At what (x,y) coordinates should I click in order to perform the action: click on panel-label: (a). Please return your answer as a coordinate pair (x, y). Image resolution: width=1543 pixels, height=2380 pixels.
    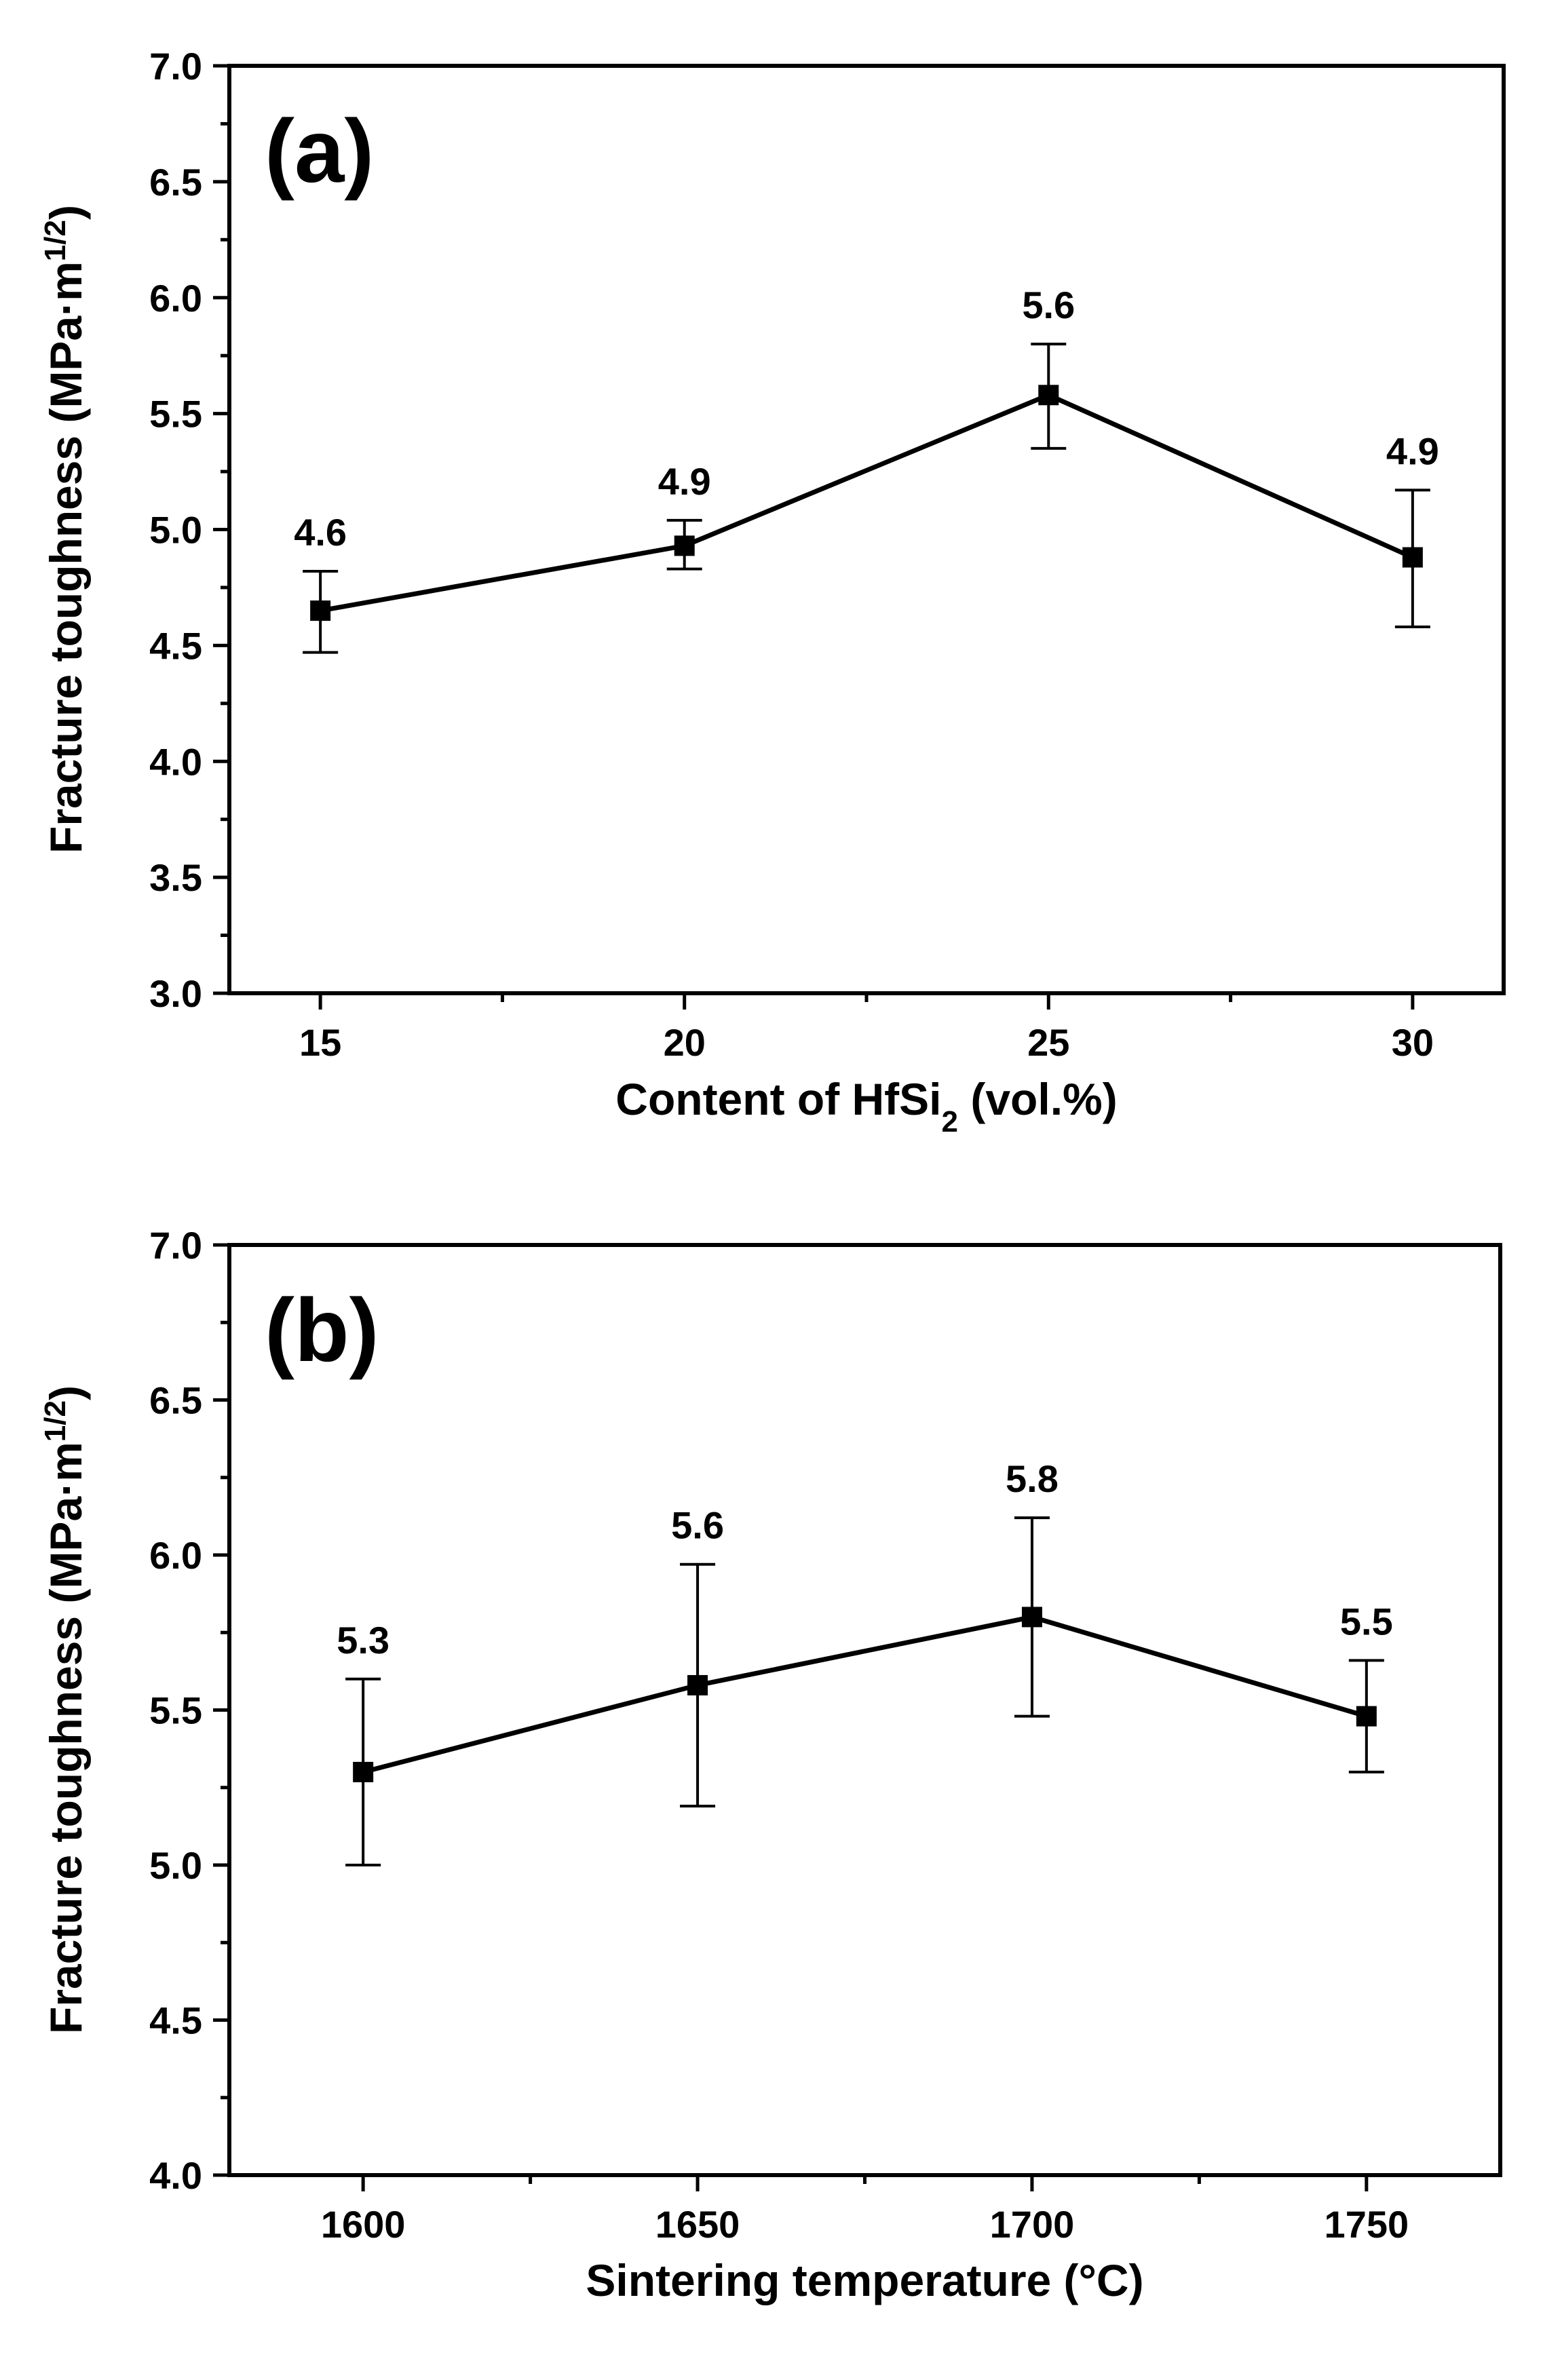
    Looking at the image, I should click on (319, 151).